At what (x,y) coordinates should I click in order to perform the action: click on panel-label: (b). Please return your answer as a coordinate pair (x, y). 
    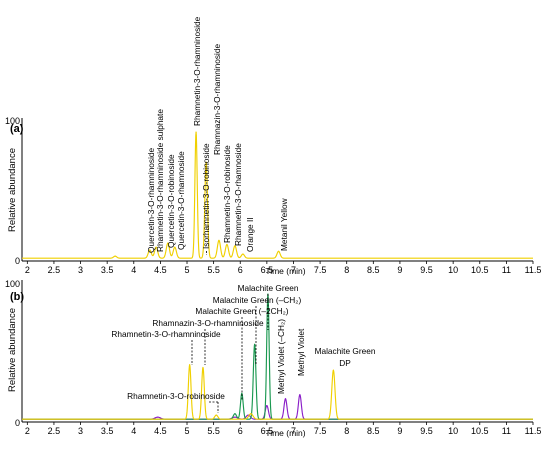
    Looking at the image, I should click on (17, 297).